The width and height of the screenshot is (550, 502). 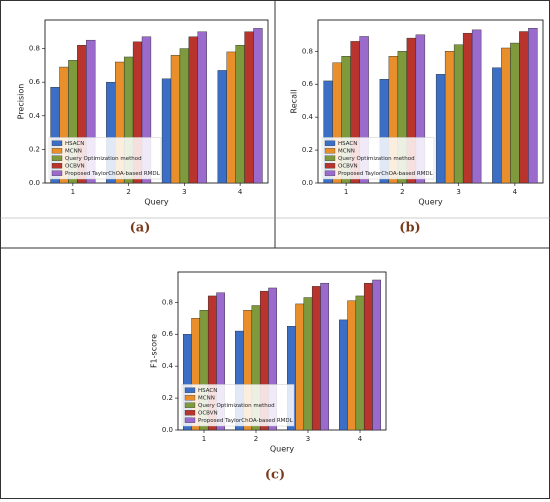 I want to click on y-axis-label: Recall, so click(x=294, y=102).